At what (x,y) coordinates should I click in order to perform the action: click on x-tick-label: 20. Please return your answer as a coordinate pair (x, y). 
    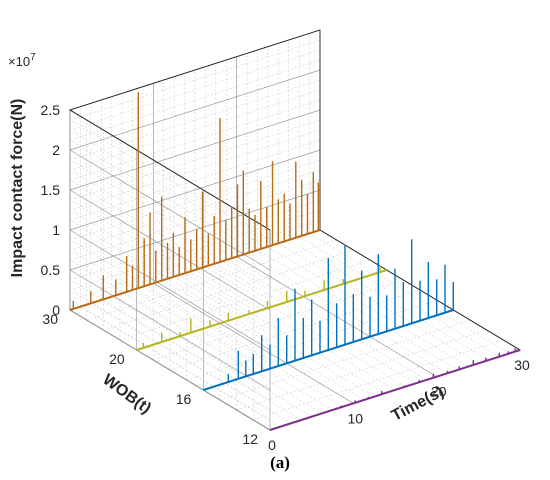
    Looking at the image, I should click on (439, 392).